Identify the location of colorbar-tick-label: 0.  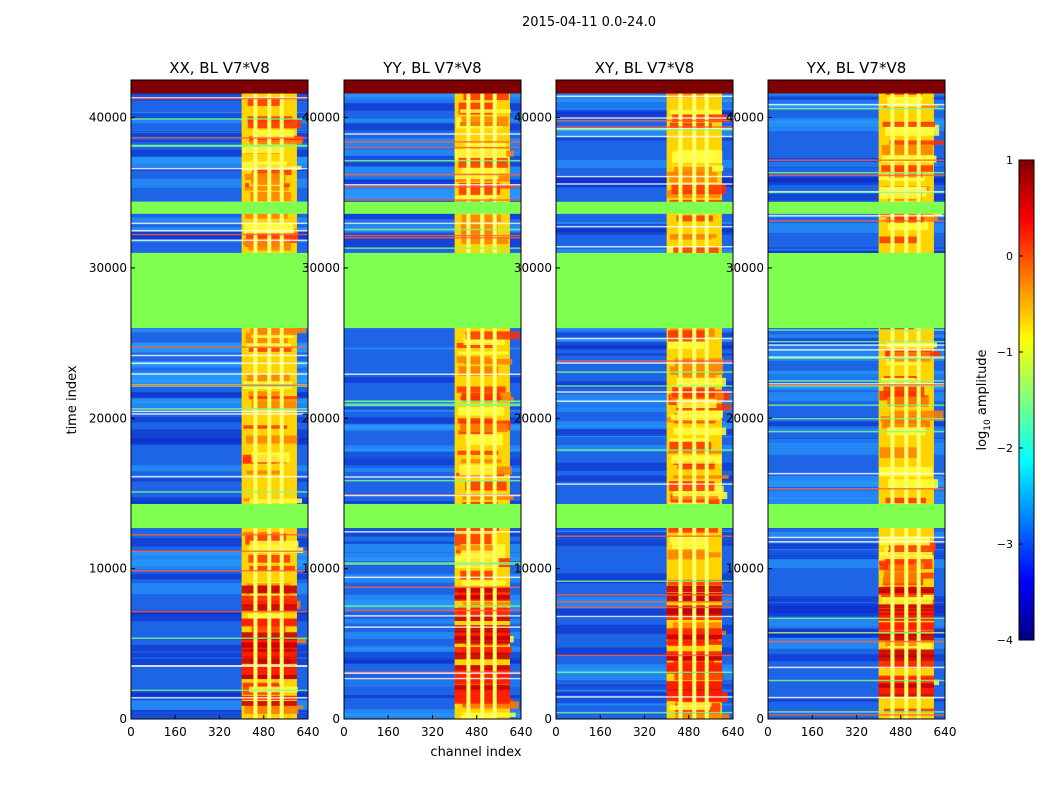
(1009, 256).